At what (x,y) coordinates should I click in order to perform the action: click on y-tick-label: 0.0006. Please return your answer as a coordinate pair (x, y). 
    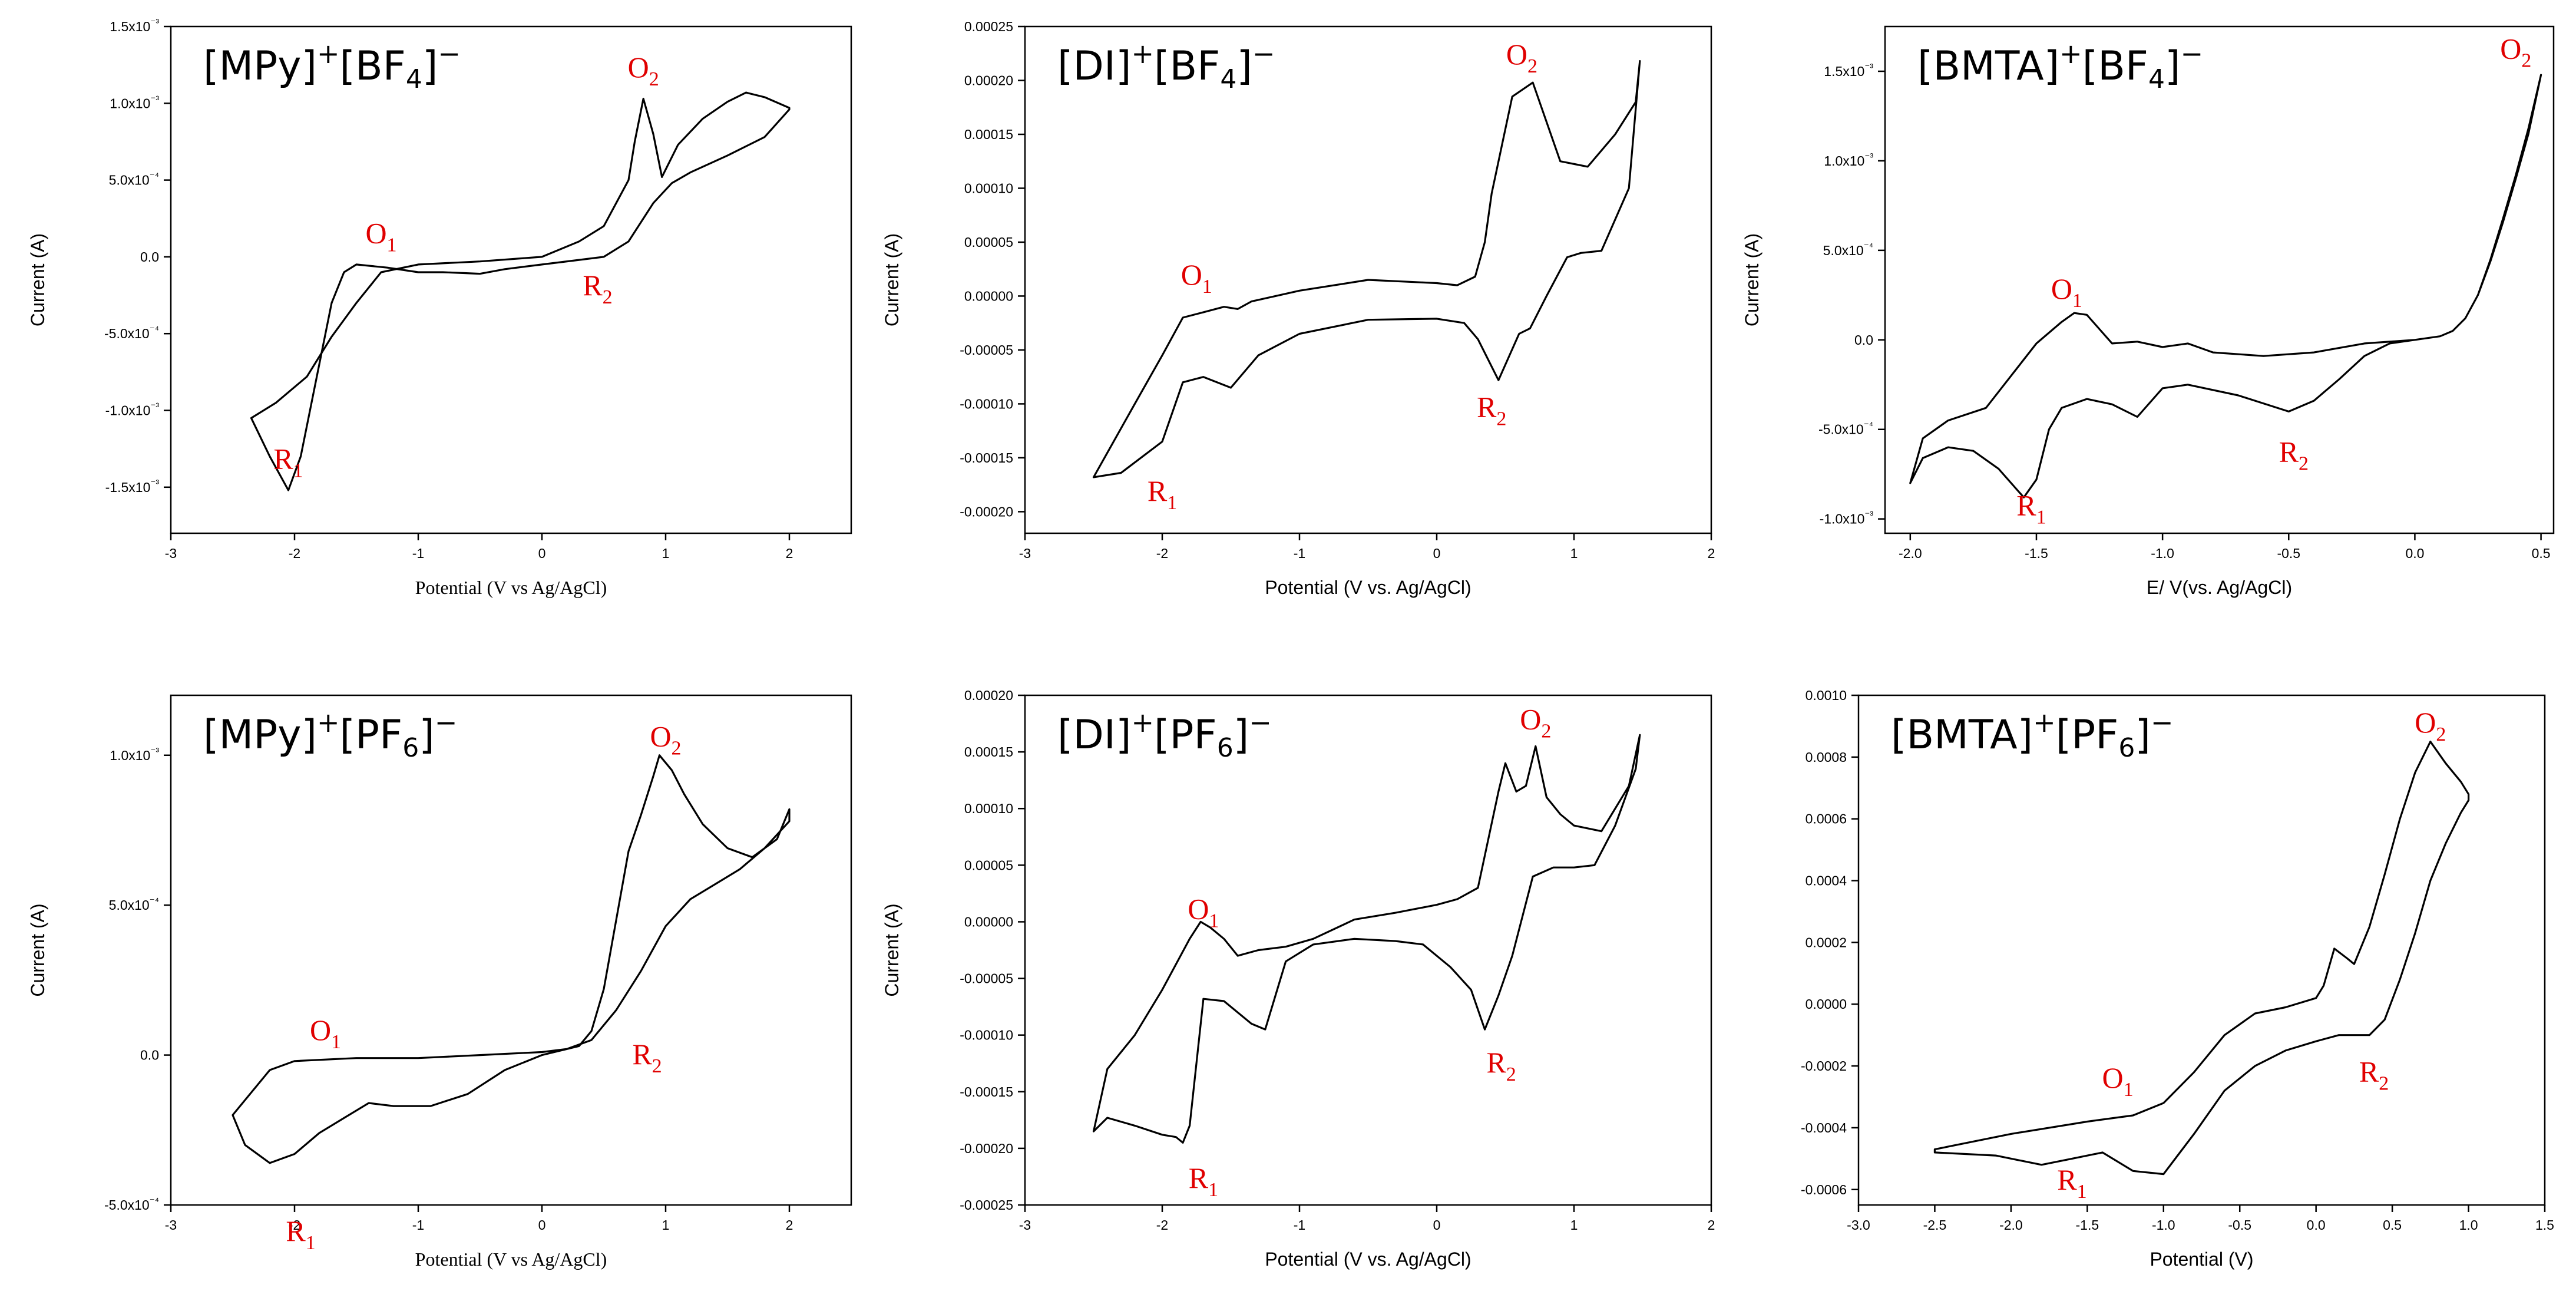
    Looking at the image, I should click on (1826, 819).